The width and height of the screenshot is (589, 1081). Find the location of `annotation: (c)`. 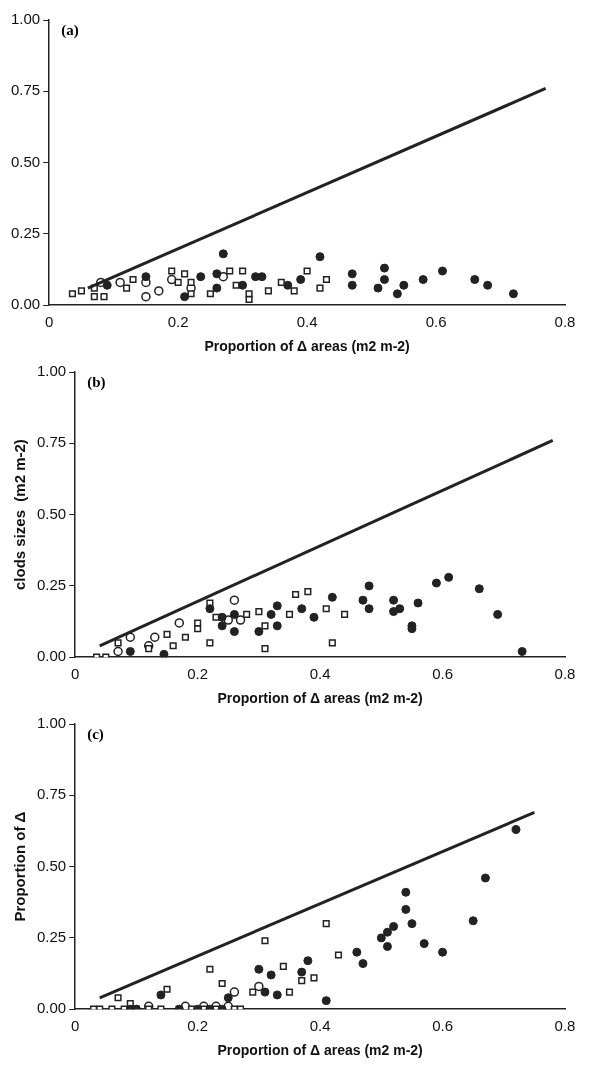

annotation: (c) is located at coordinates (95, 735).